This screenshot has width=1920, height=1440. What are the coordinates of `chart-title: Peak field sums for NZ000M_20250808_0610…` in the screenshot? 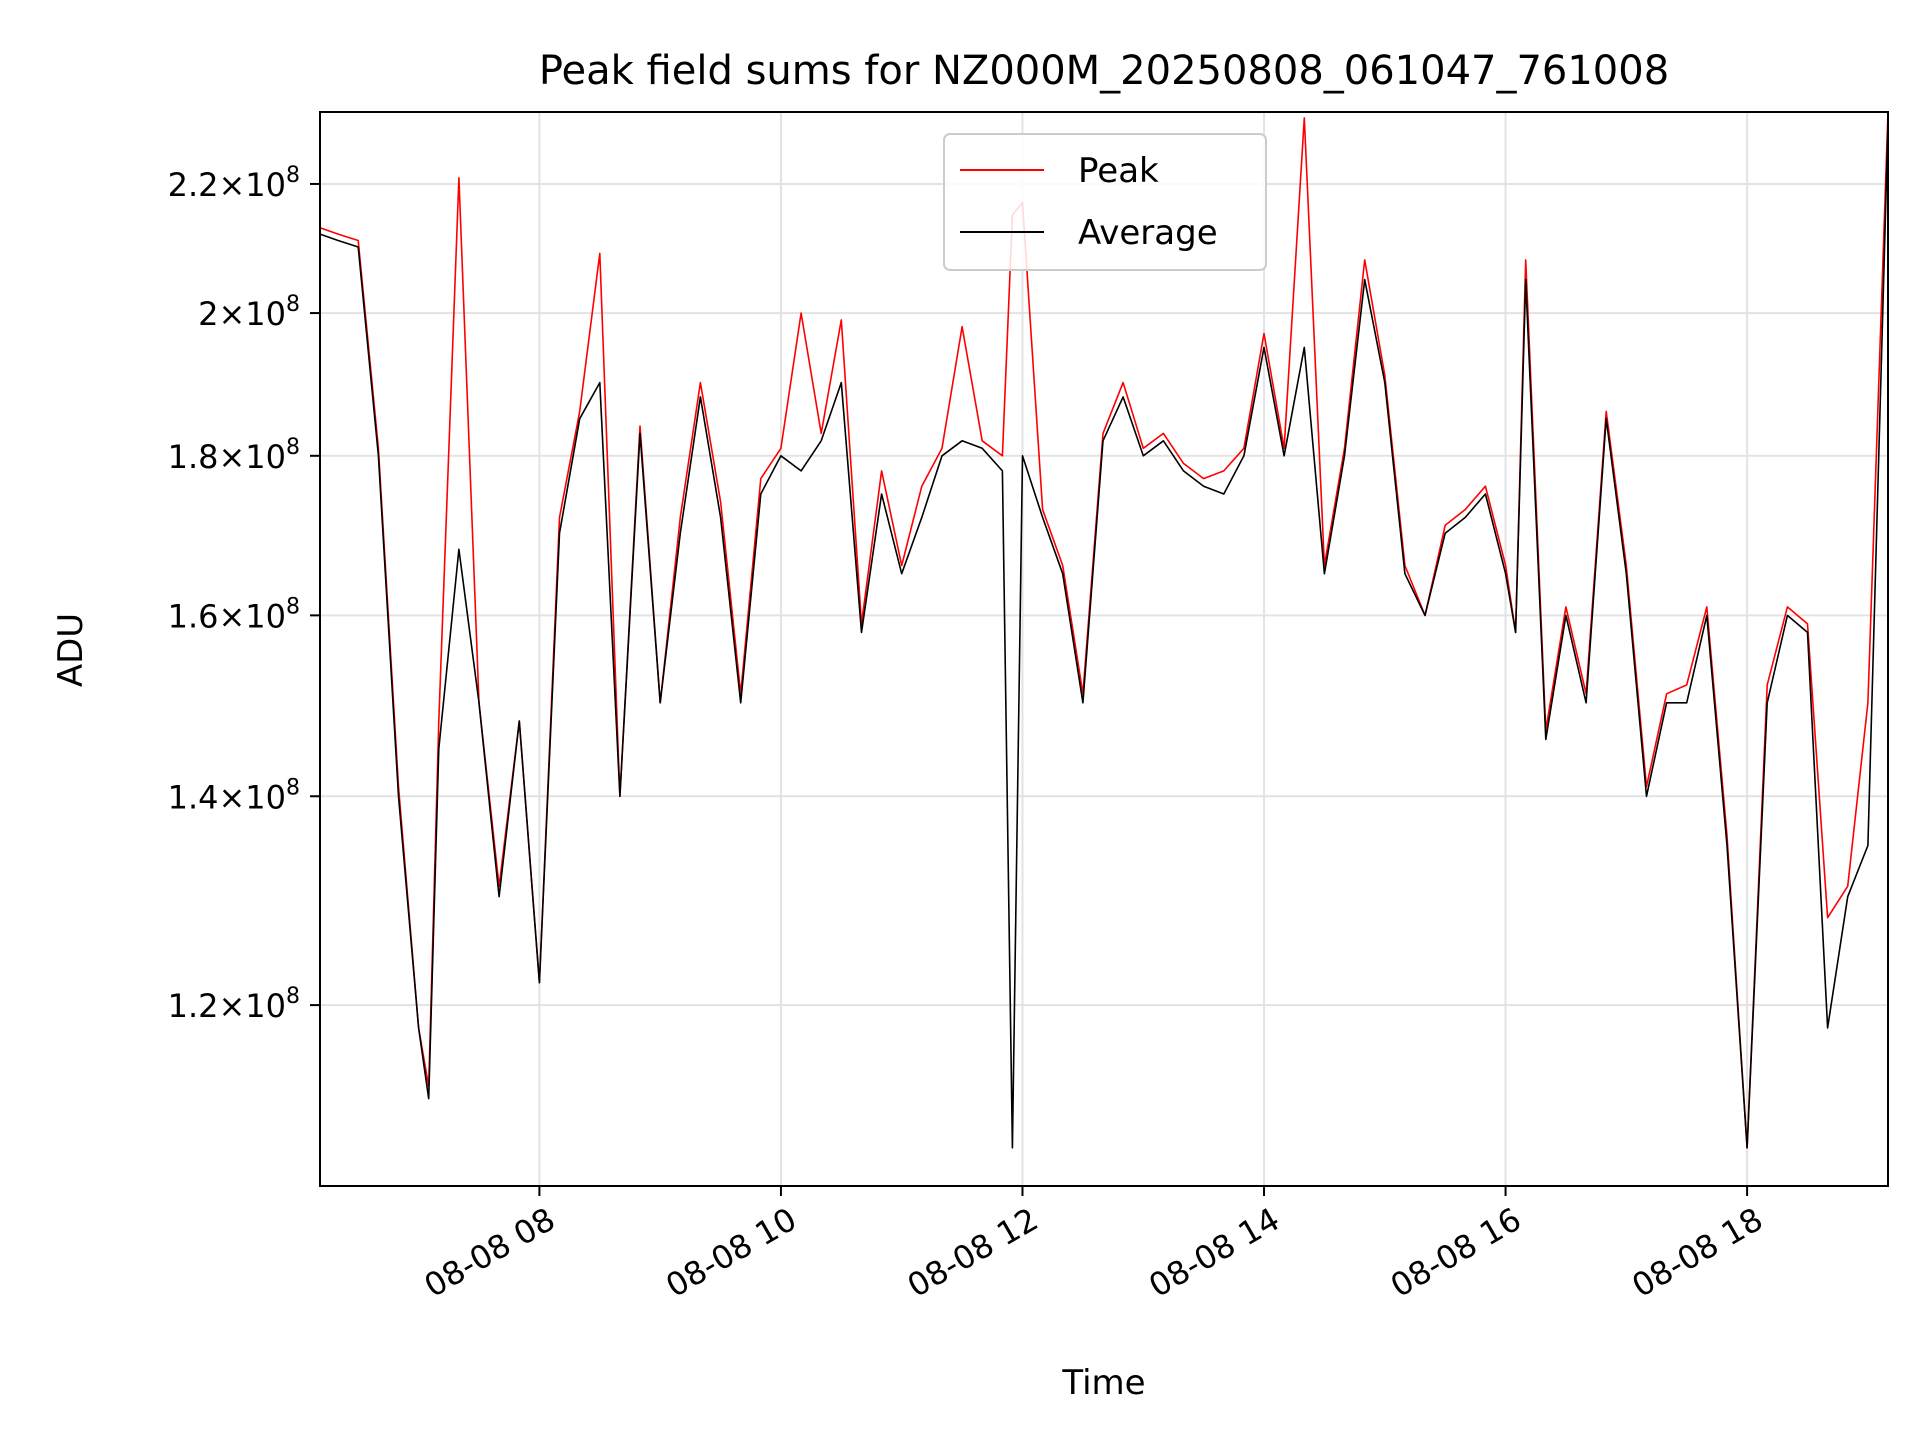 It's located at (1104, 71).